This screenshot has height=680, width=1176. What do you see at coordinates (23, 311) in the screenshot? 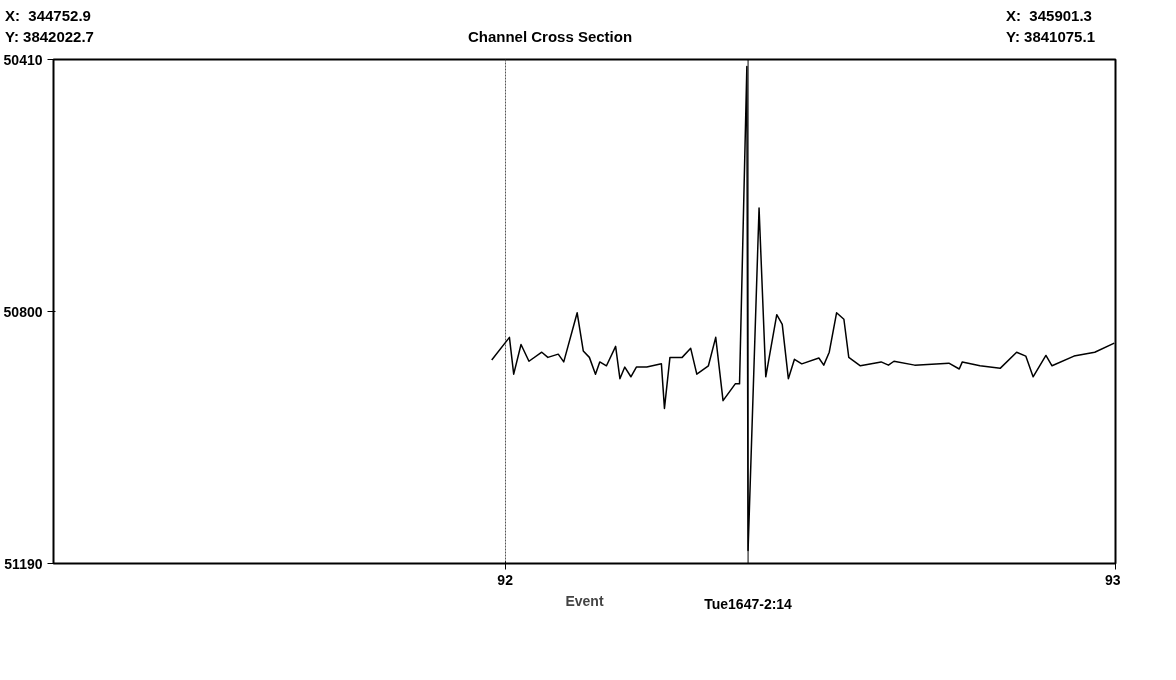
I see `y-tick-label: 50800` at bounding box center [23, 311].